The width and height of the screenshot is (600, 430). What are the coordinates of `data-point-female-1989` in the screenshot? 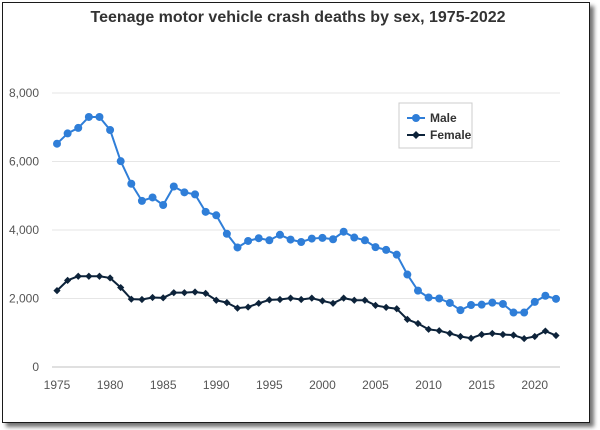 It's located at (206, 293).